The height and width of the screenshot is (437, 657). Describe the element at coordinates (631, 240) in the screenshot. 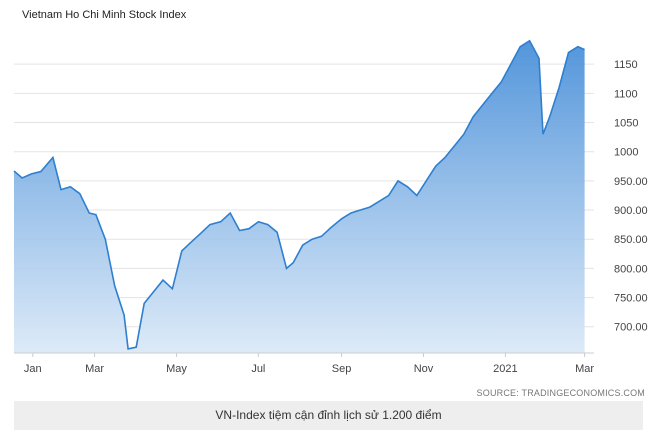

I see `y-tick-label: 850.00` at that location.